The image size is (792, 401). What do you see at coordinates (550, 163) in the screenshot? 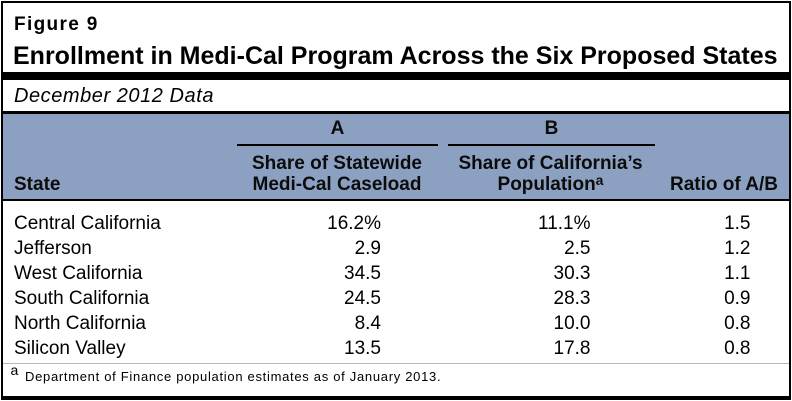
I see `column-b-header-line1: Share of California’s` at bounding box center [550, 163].